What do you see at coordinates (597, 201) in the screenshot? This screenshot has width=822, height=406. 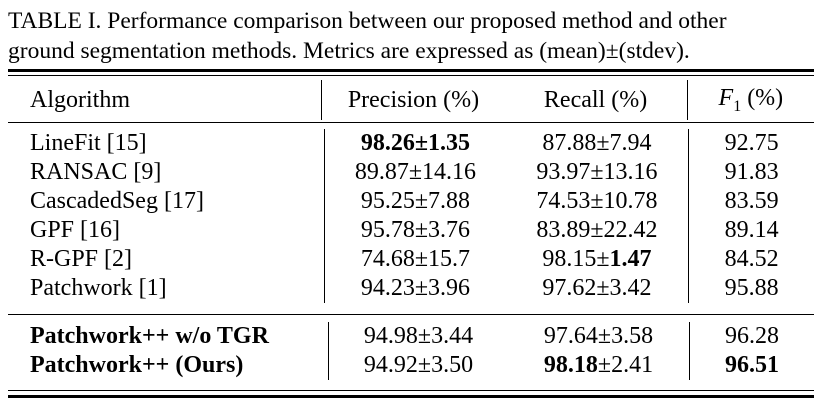 I see `cell-recall: 74.53±10.78` at bounding box center [597, 201].